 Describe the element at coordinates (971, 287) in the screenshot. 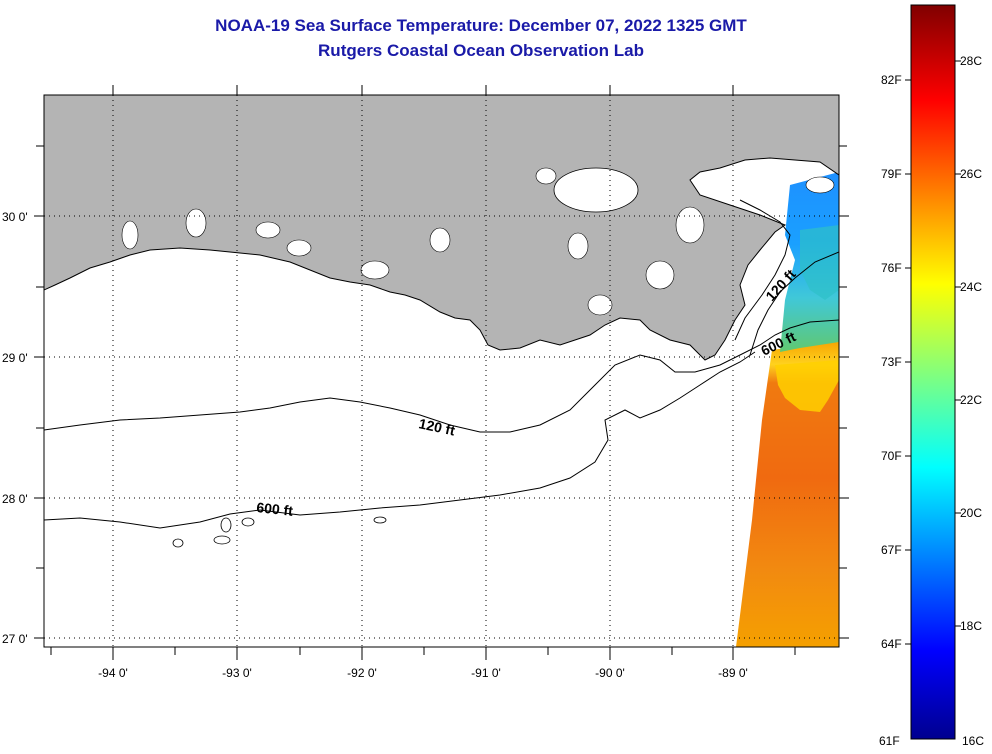

I see `cb-c-24: 24C` at that location.